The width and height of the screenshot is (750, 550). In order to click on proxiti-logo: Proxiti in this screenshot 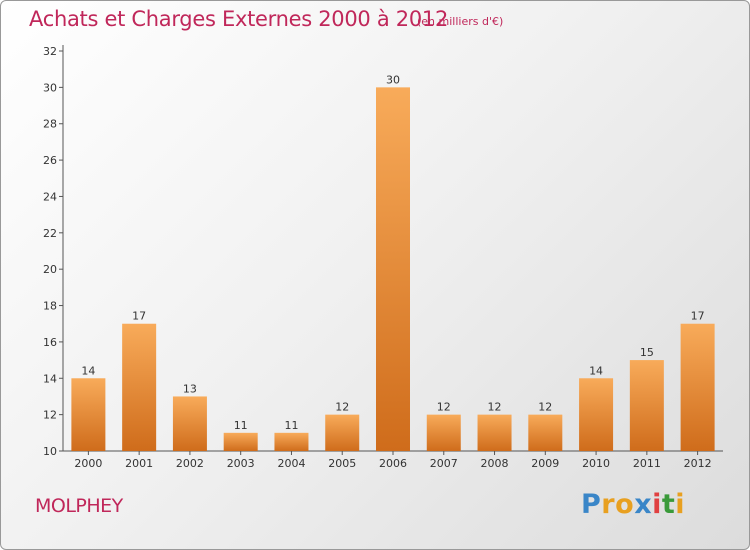, I will do `click(633, 504)`.